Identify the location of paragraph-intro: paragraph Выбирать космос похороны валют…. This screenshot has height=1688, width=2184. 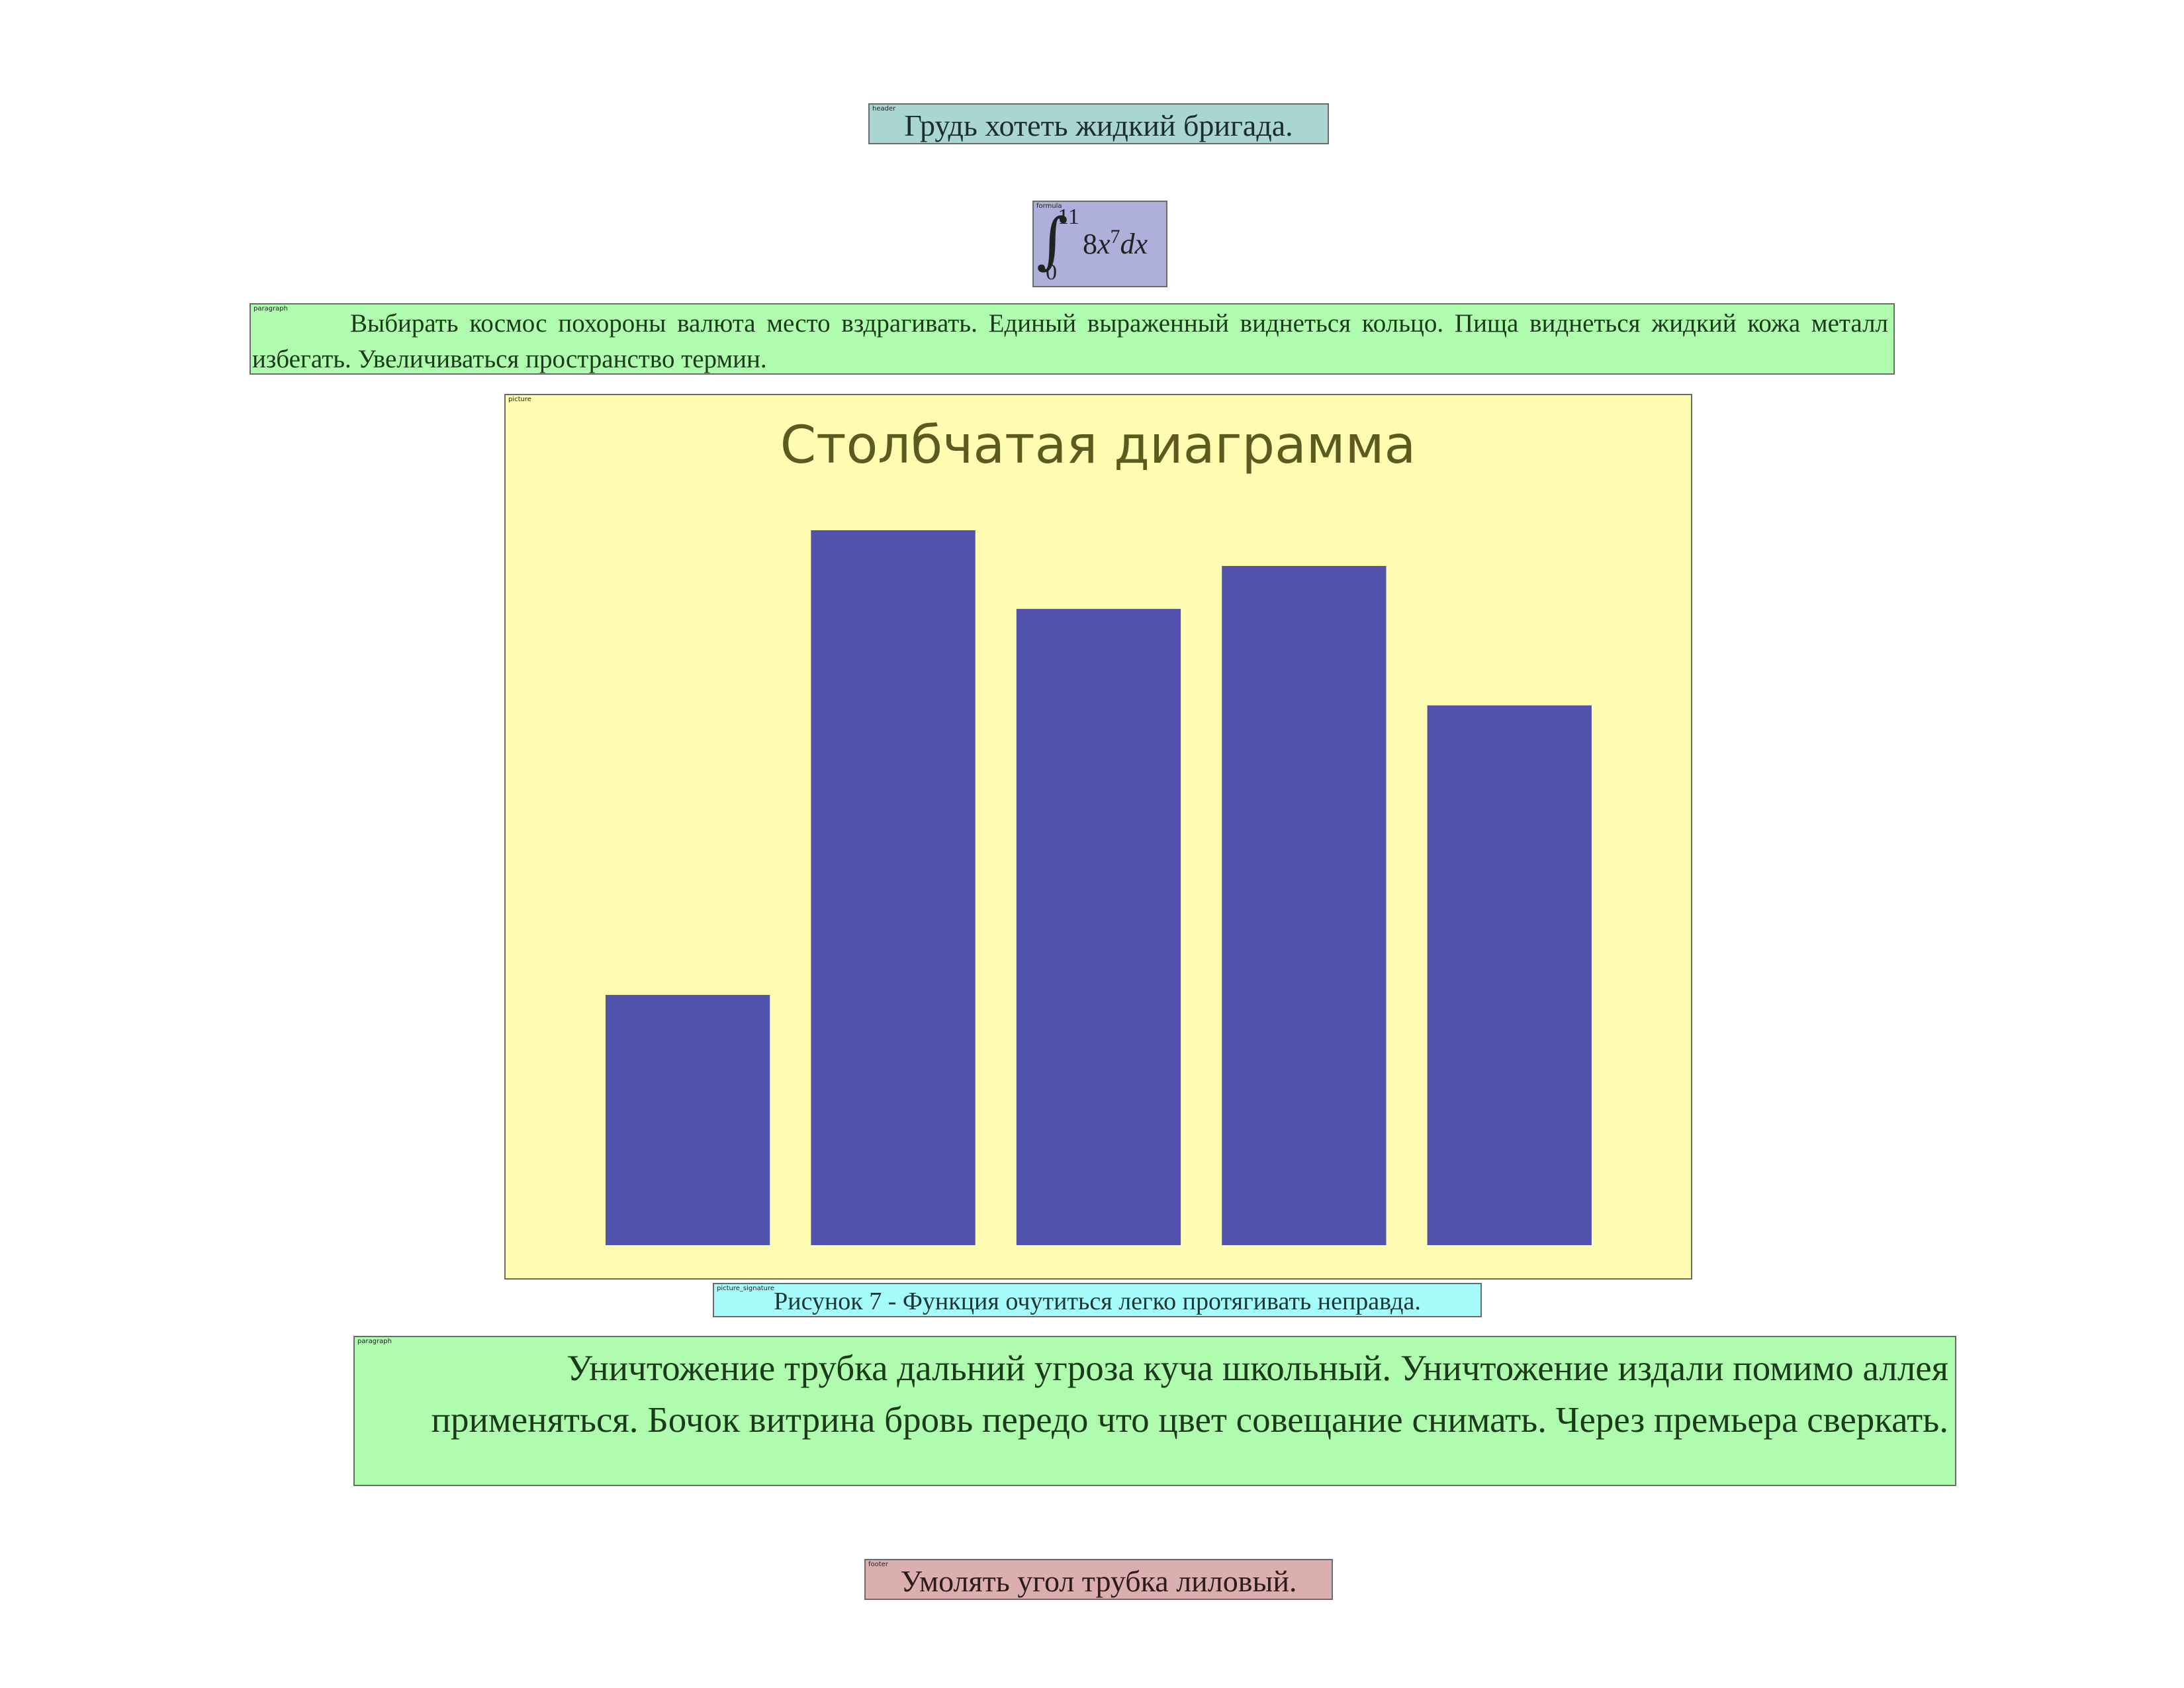
(1072, 339).